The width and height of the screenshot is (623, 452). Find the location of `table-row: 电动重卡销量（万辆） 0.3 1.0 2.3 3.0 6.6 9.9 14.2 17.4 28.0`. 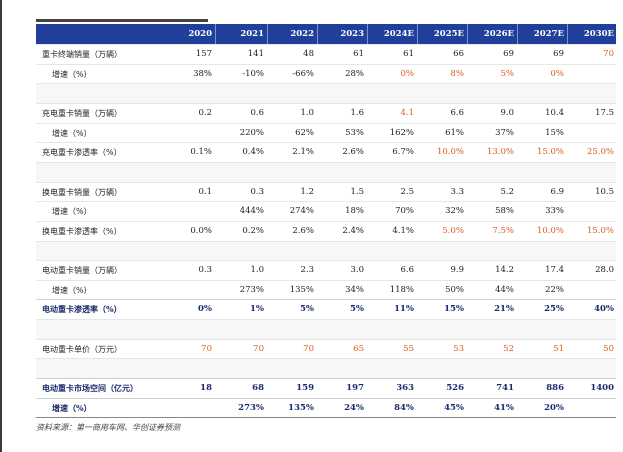

table-row: 电动重卡销量（万辆） 0.3 1.0 2.3 3.0 6.6 9.9 14.2 17.4 28.0 is located at coordinates (326, 270).